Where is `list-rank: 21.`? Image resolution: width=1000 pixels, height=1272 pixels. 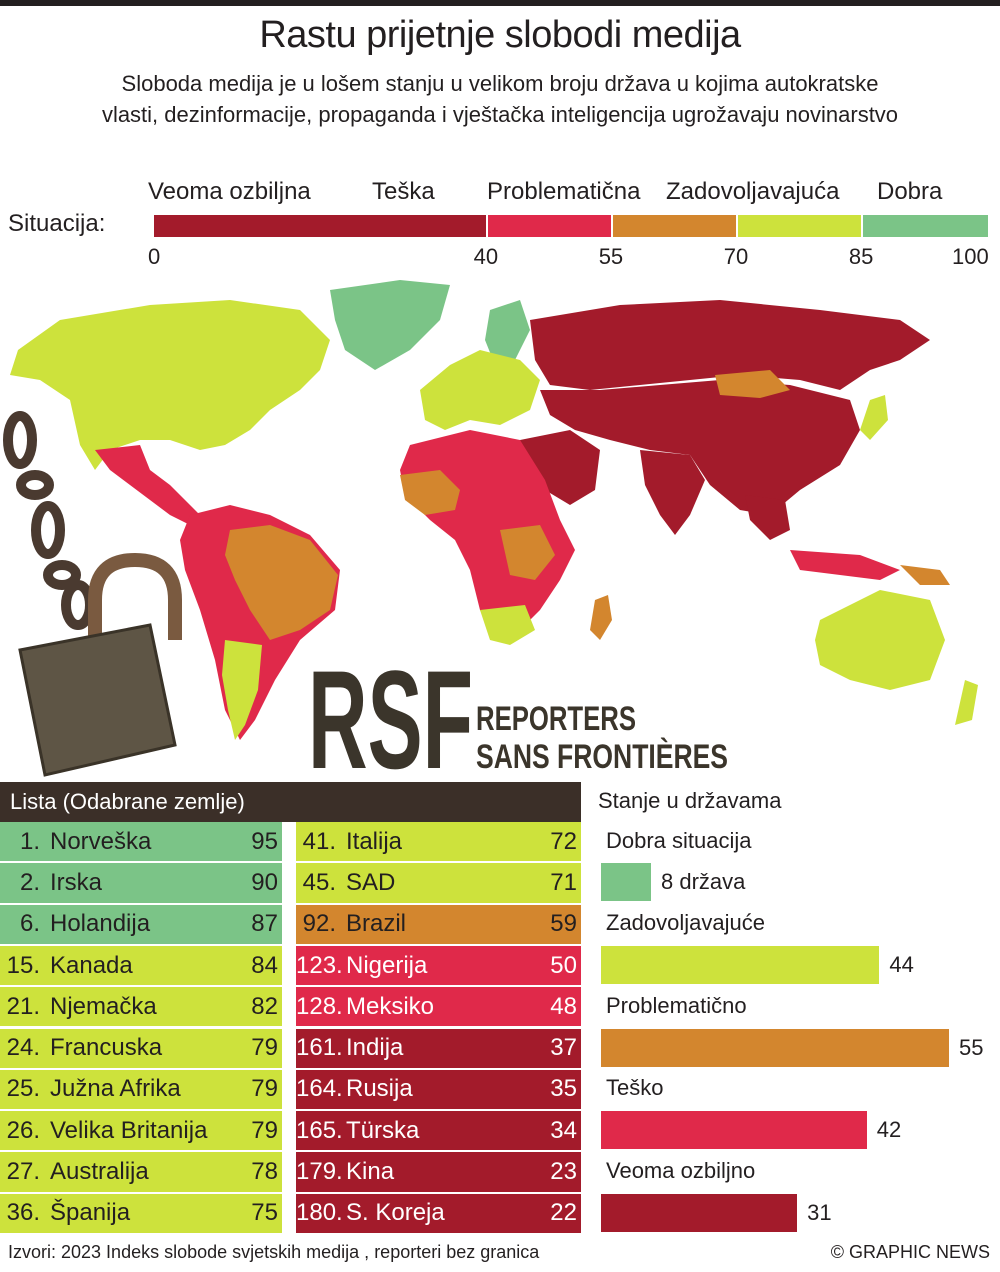 list-rank: 21. is located at coordinates (23, 1006).